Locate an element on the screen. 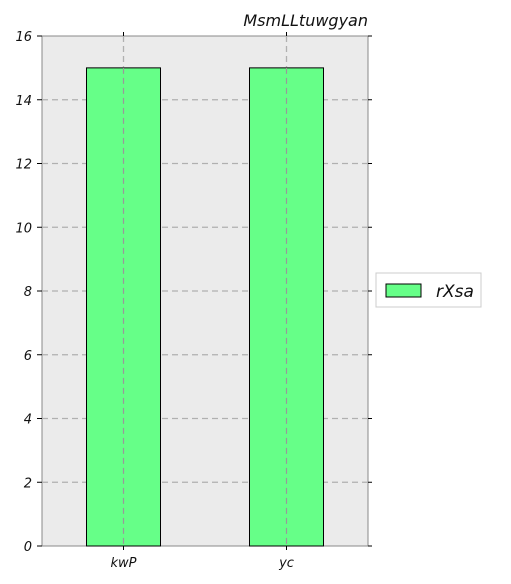 This screenshot has width=511, height=584. chart-title: MsmLLtuwgyan is located at coordinates (305, 20).